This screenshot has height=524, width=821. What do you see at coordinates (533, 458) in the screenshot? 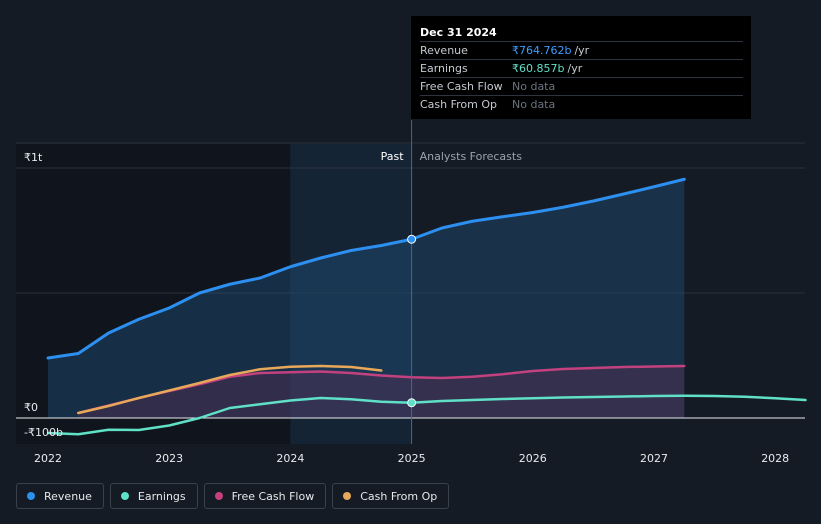
I see `x-tick-label: 2026` at bounding box center [533, 458].